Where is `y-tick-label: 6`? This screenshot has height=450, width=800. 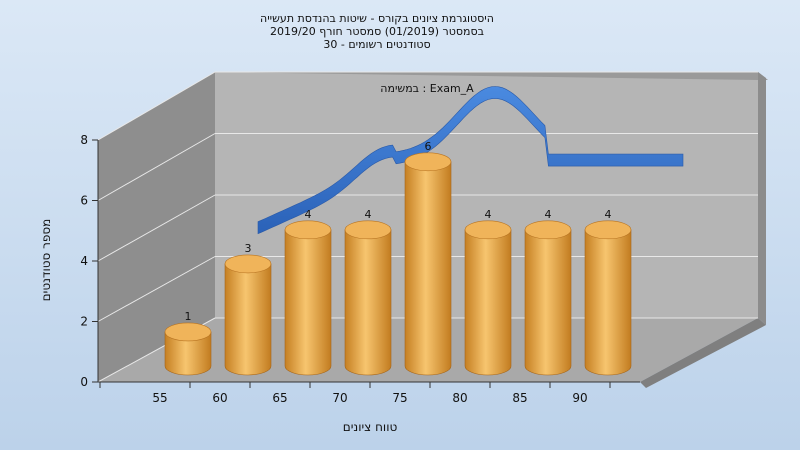
y-tick-label: 6 is located at coordinates (84, 201).